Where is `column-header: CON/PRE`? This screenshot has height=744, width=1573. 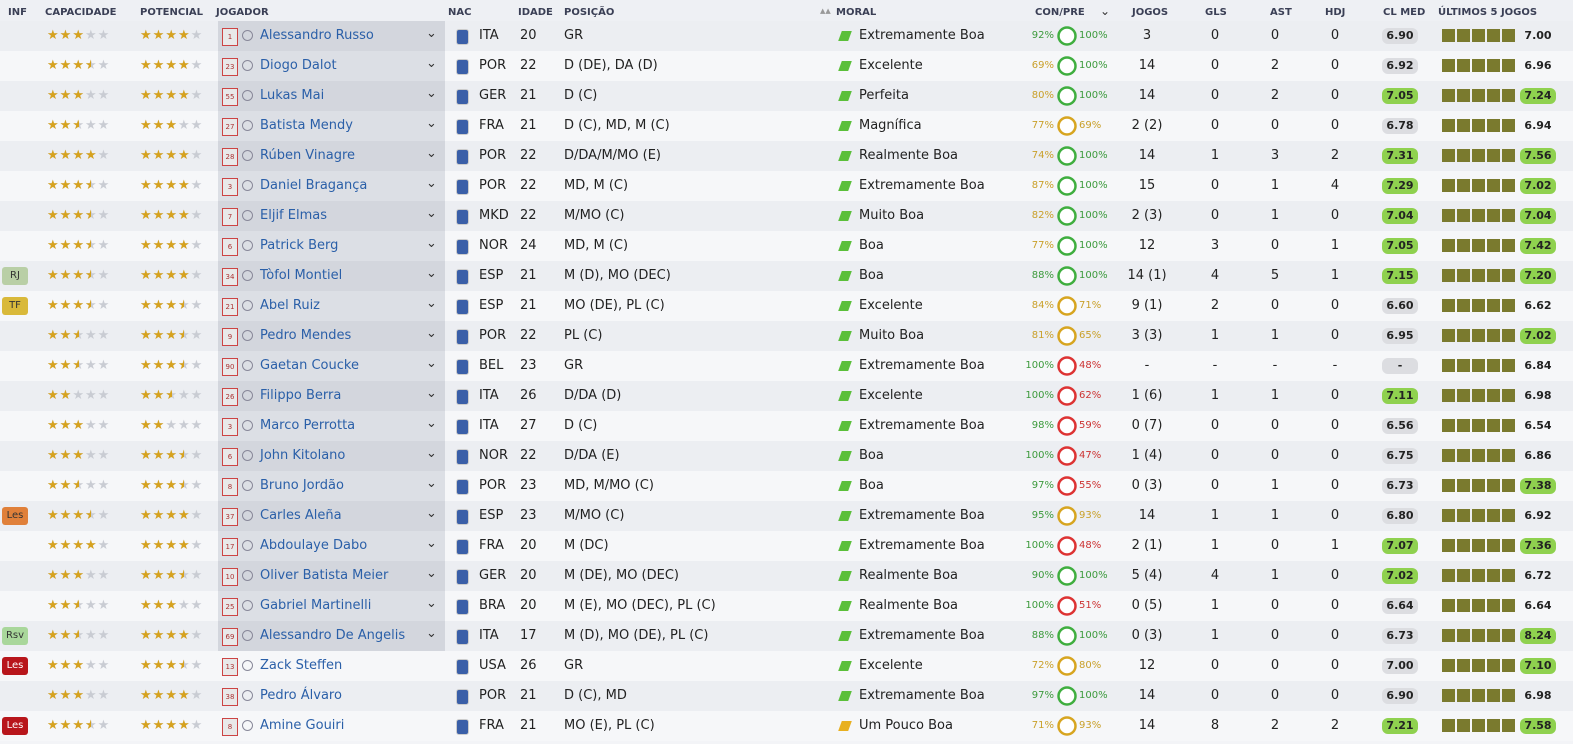 column-header: CON/PRE is located at coordinates (1060, 12).